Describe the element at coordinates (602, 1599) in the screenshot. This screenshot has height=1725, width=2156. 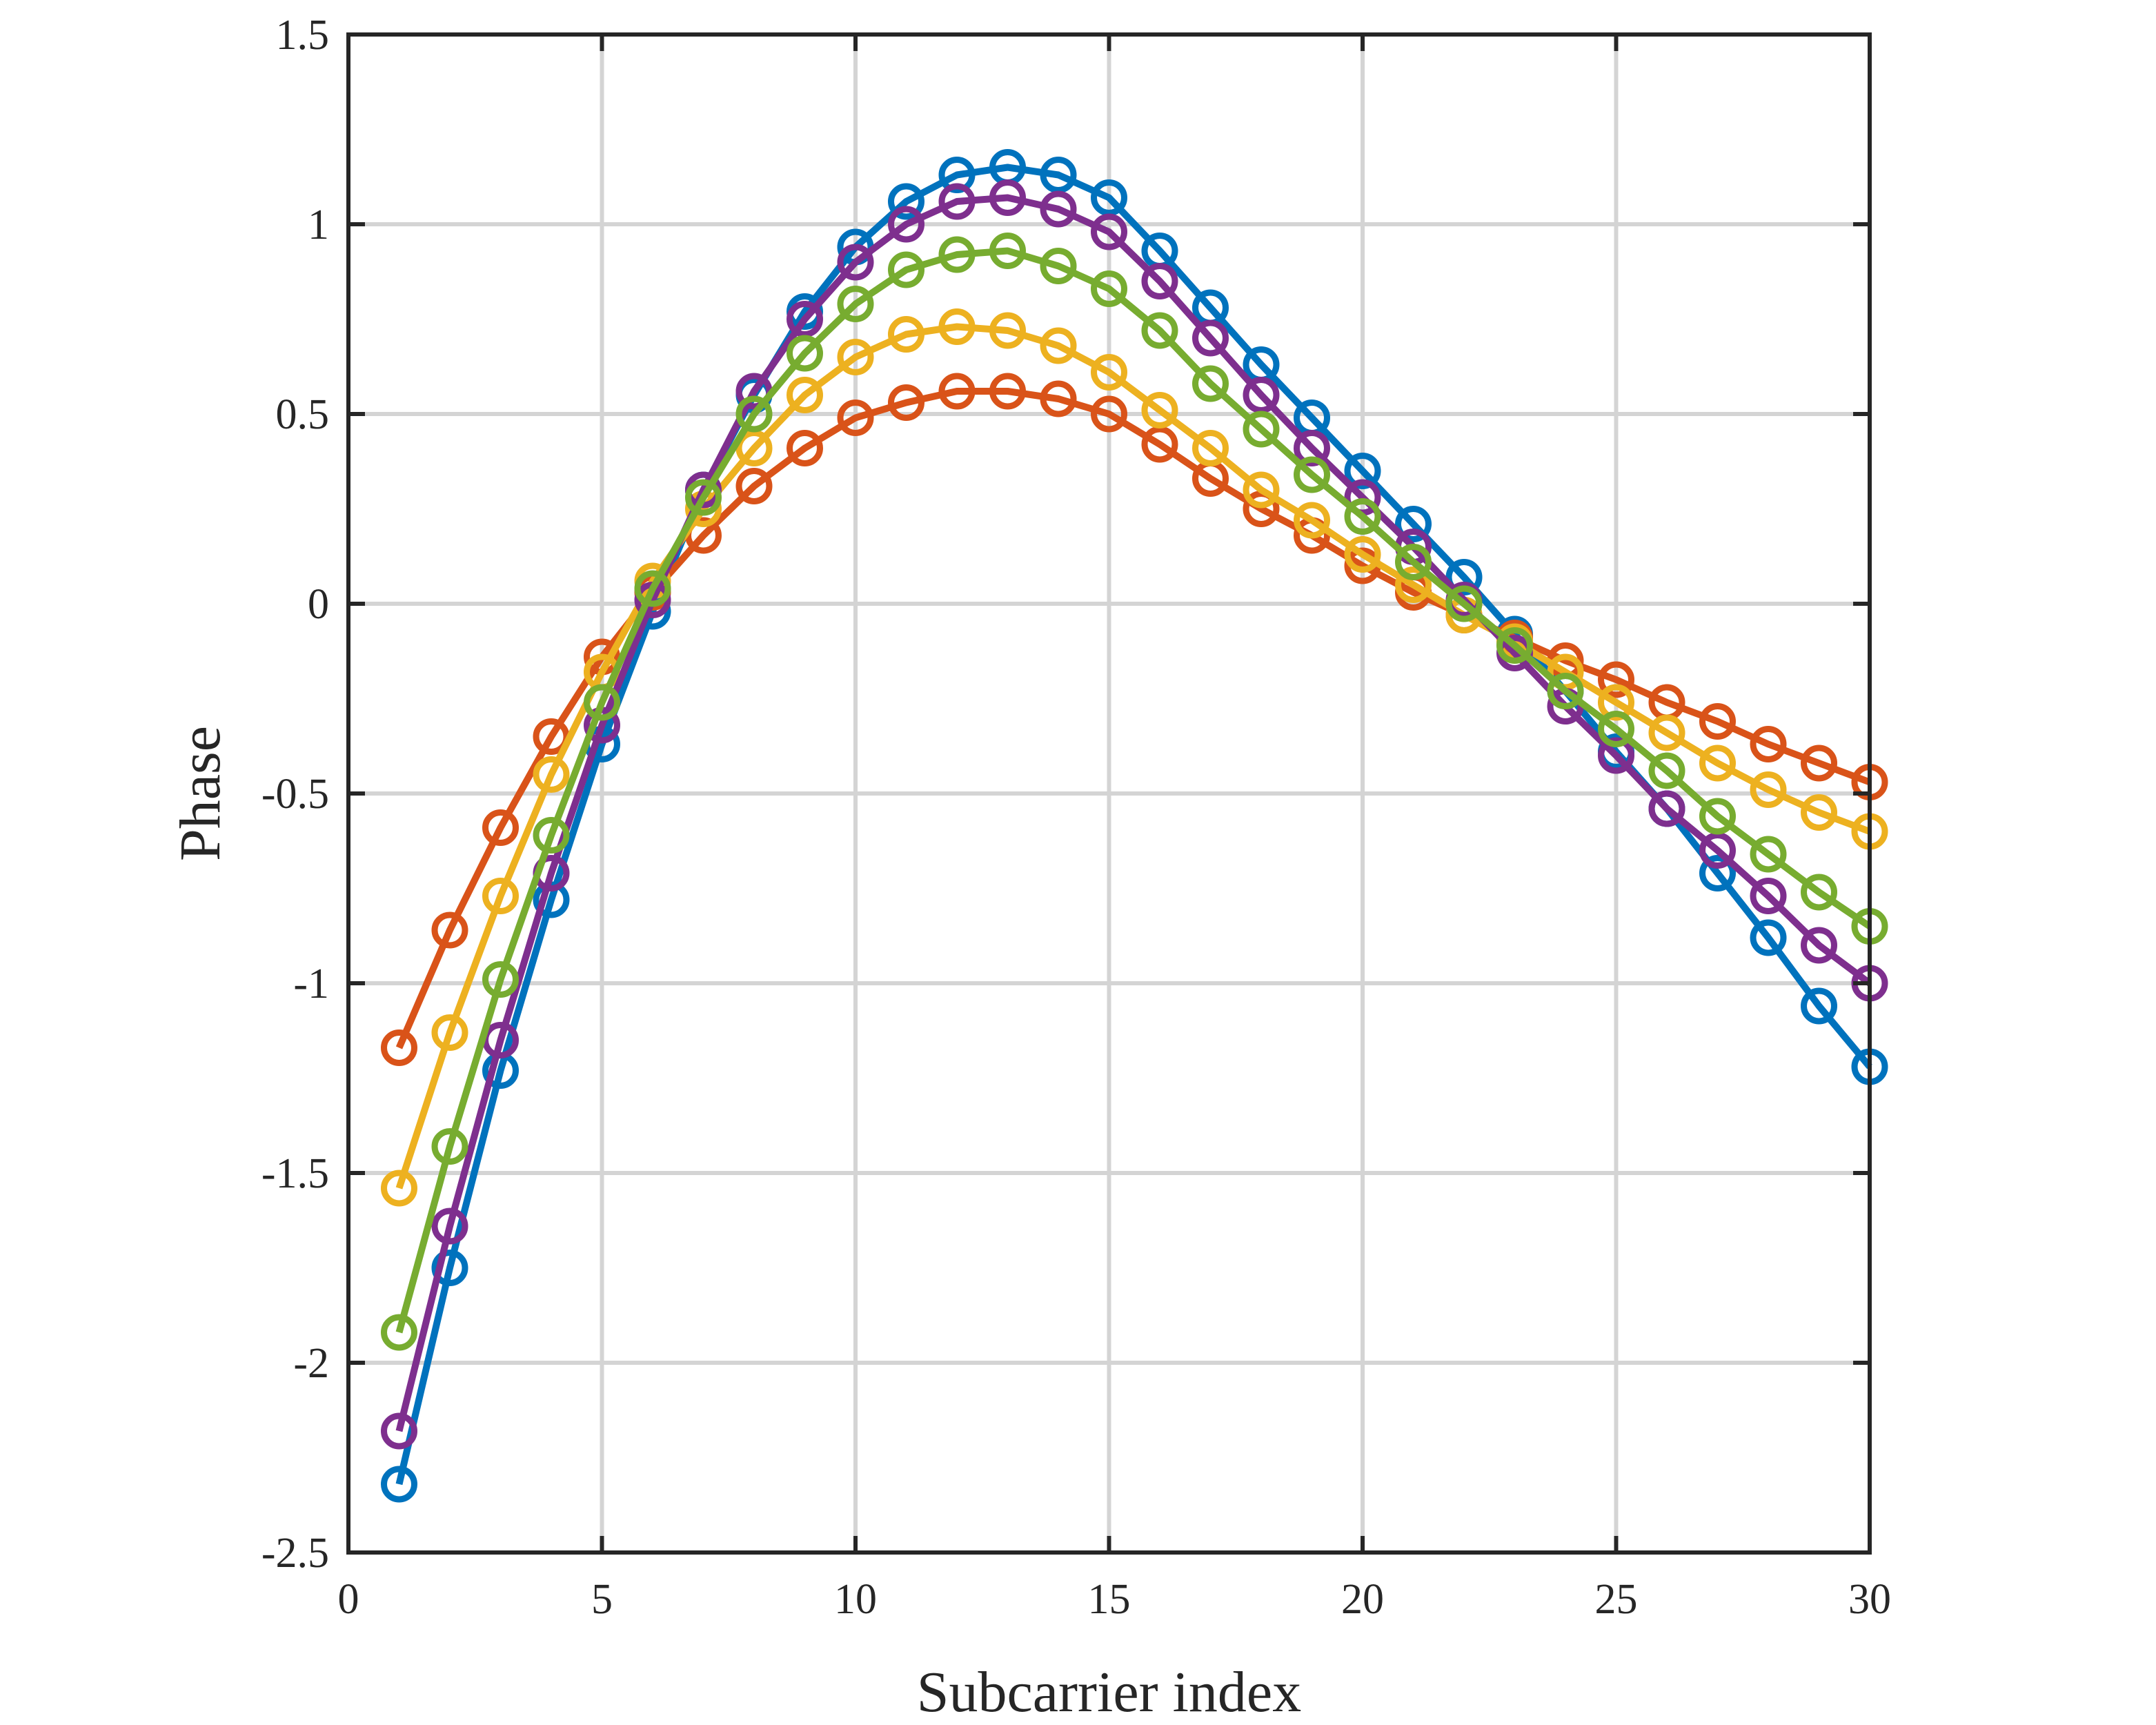
I see `x-tick-label: 5` at that location.